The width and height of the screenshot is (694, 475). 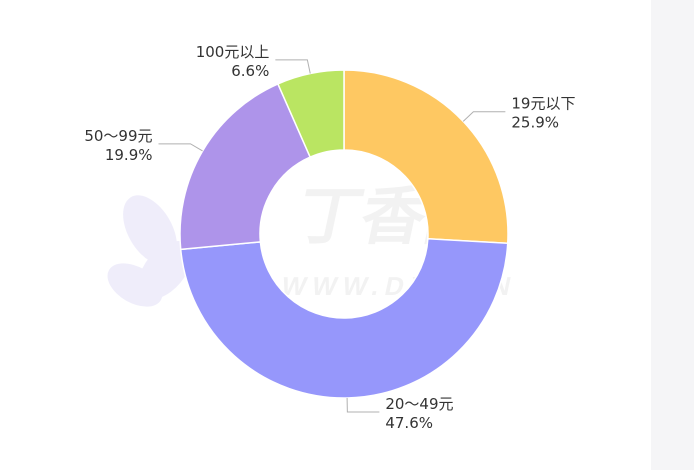 What do you see at coordinates (250, 71) in the screenshot?
I see `slice-percent-label-3: 6.6%` at bounding box center [250, 71].